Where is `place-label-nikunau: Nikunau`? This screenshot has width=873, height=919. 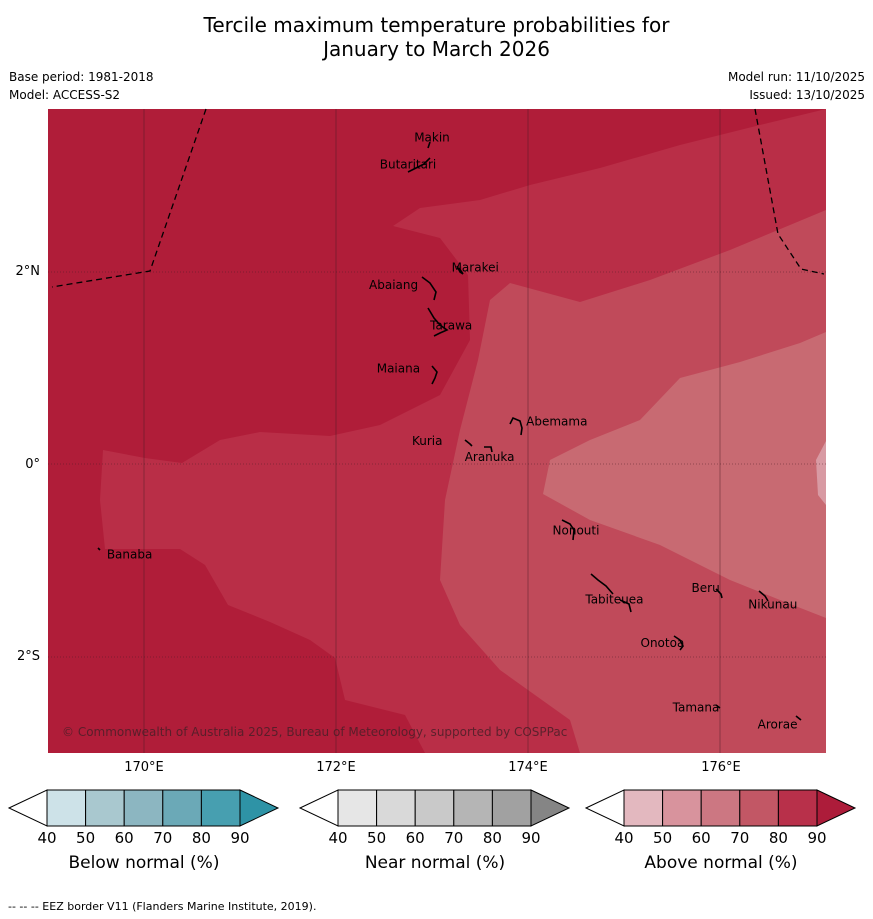
place-label-nikunau: Nikunau is located at coordinates (772, 604).